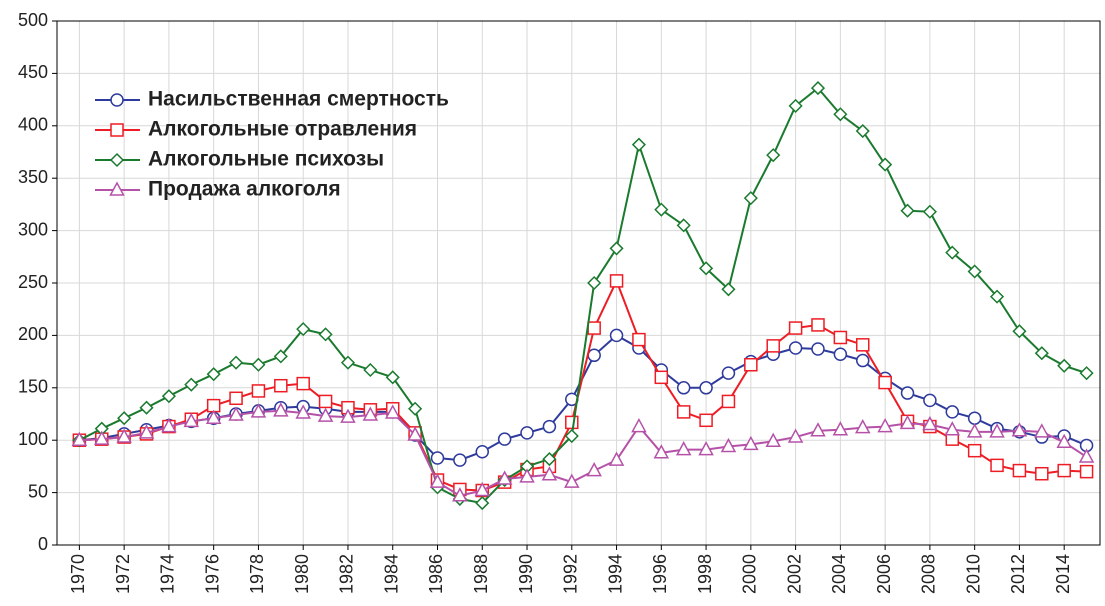 The height and width of the screenshot is (606, 1105). I want to click on x-tick-label: 1994, so click(615, 574).